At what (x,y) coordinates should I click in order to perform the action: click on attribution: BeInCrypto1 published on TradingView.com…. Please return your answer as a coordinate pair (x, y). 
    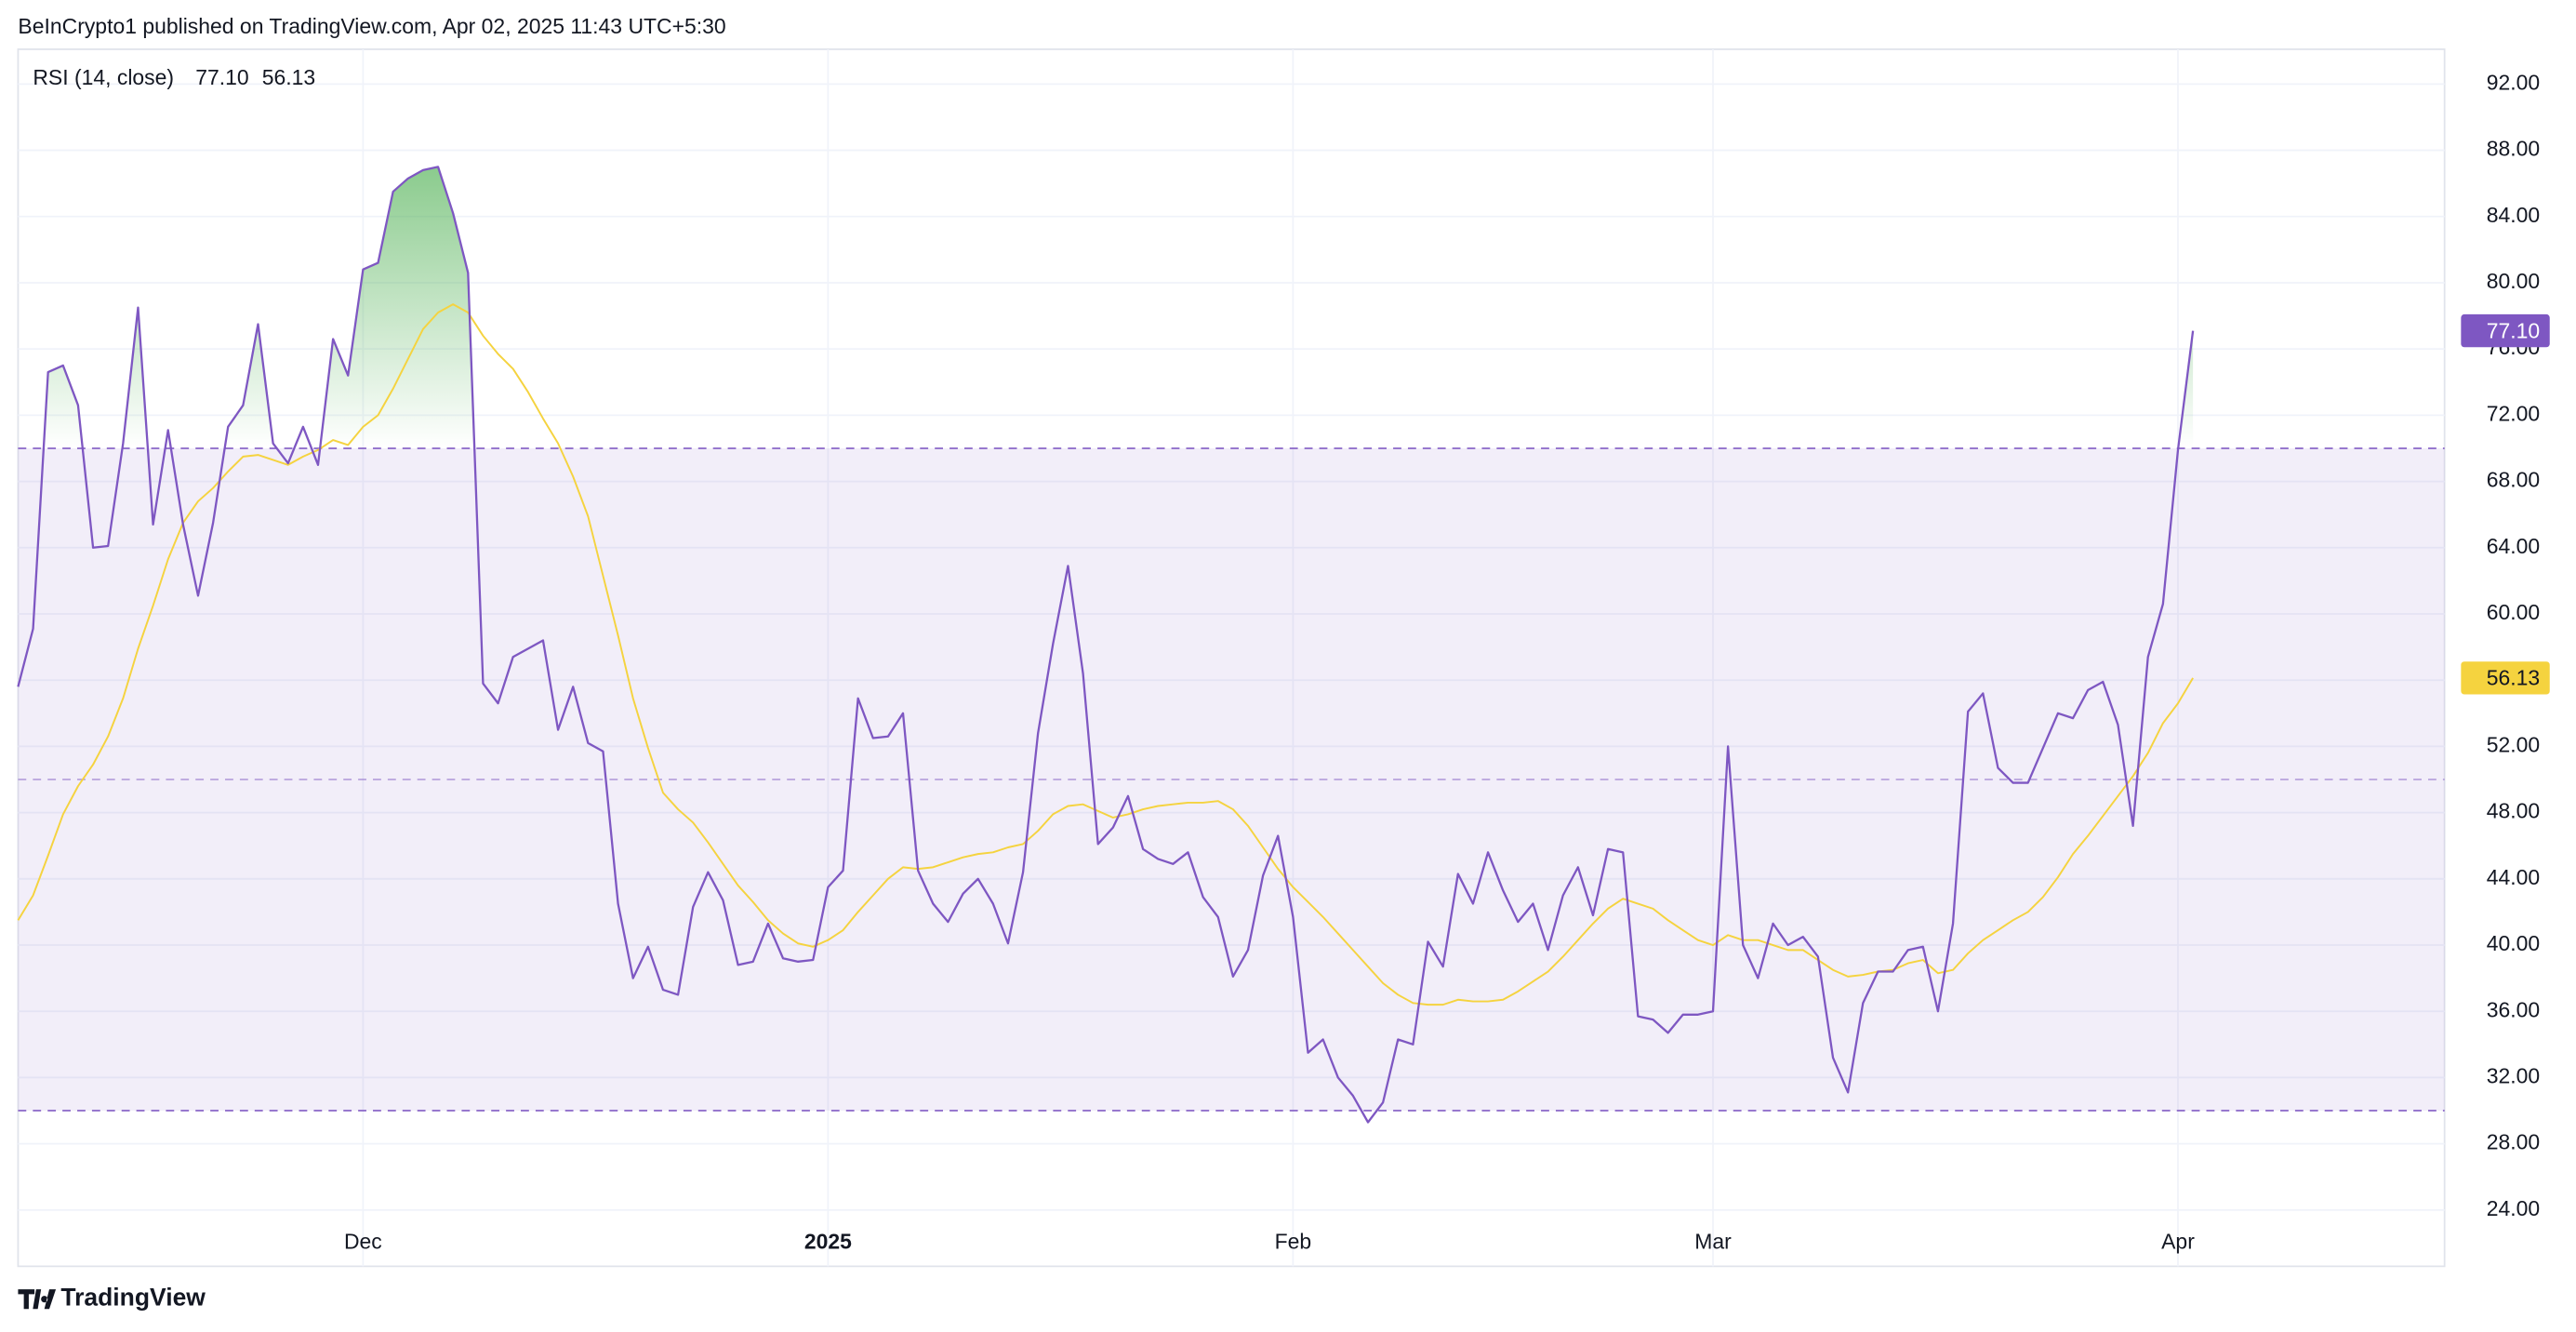
    Looking at the image, I should click on (371, 26).